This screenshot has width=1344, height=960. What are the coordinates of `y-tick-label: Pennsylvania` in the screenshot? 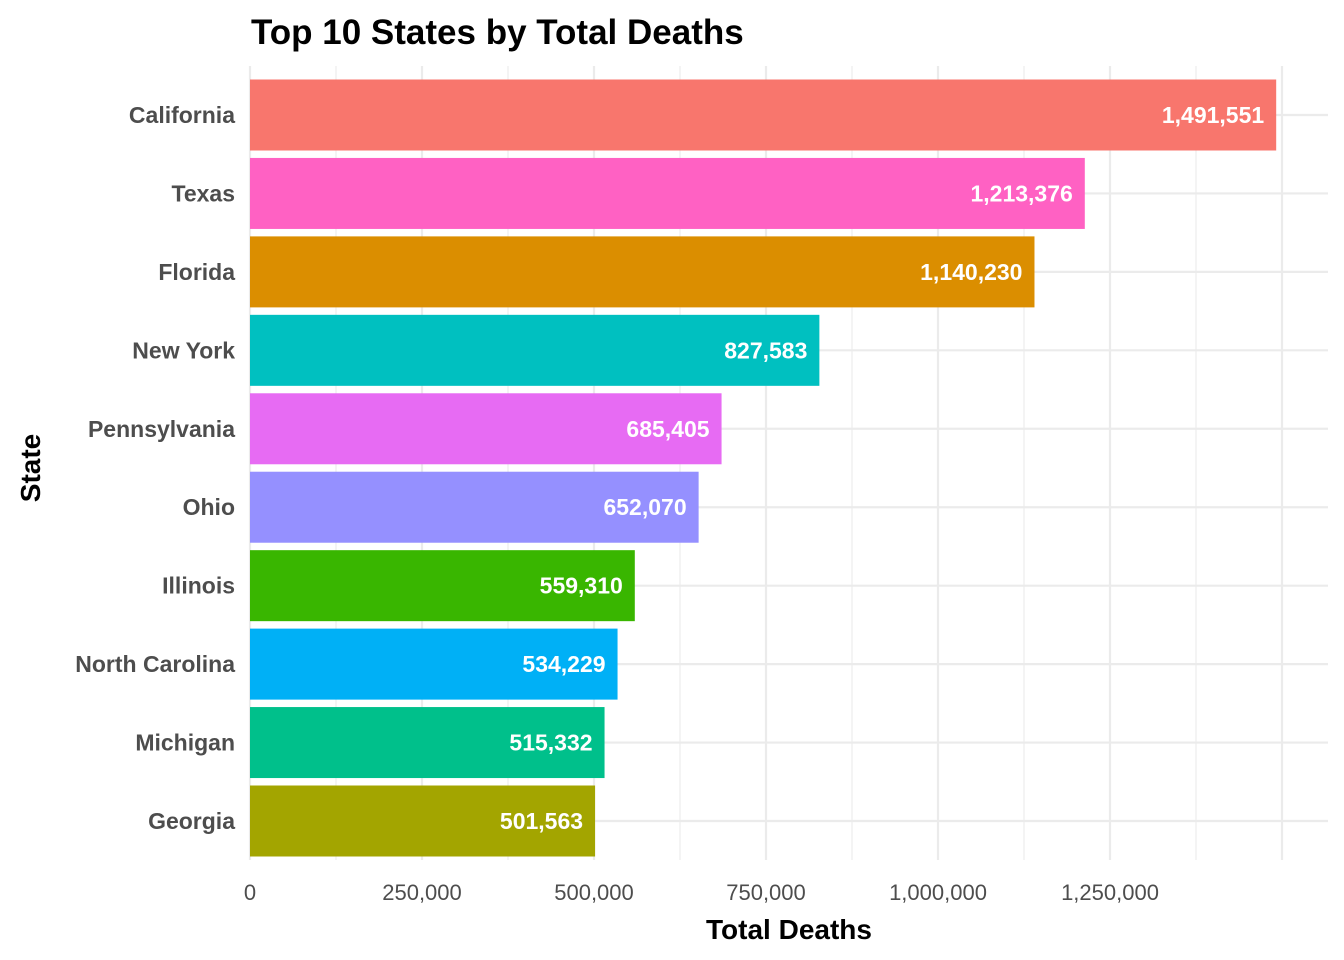 It's located at (161, 429).